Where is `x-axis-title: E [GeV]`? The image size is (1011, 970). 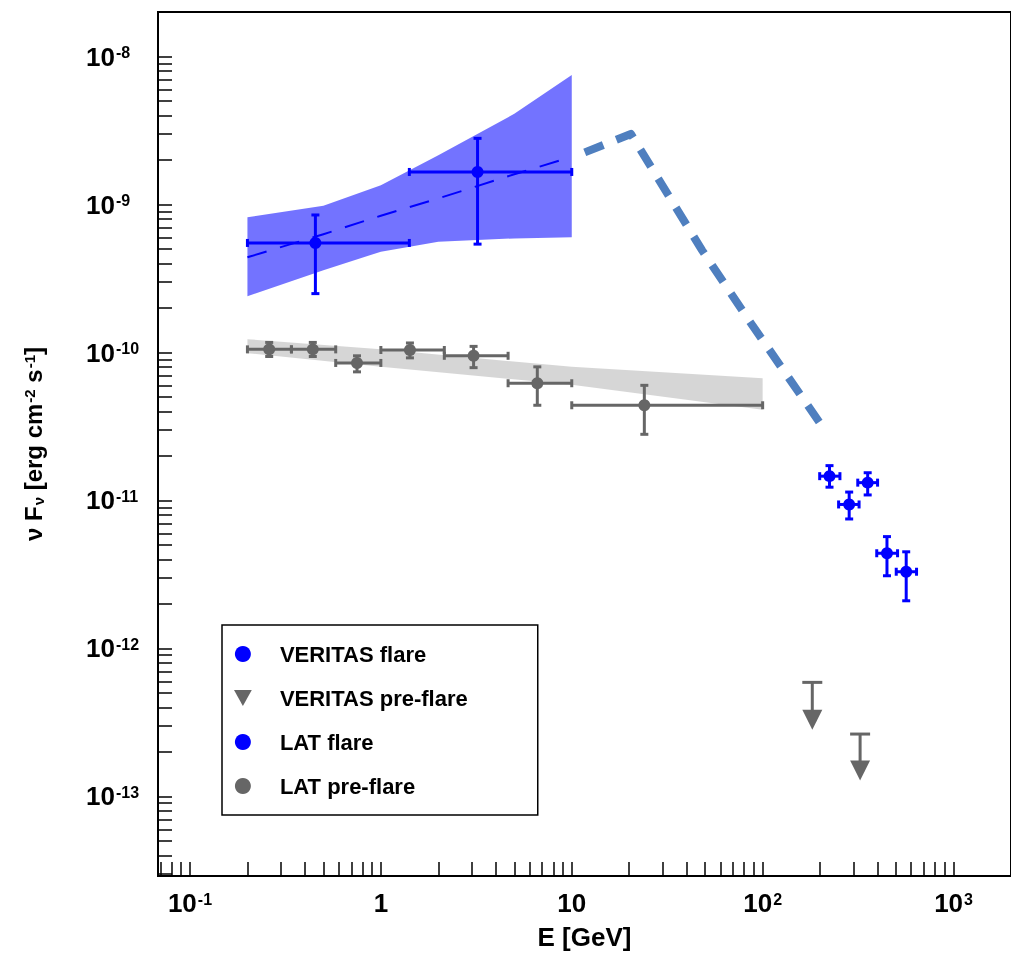
x-axis-title: E [GeV] is located at coordinates (584, 937).